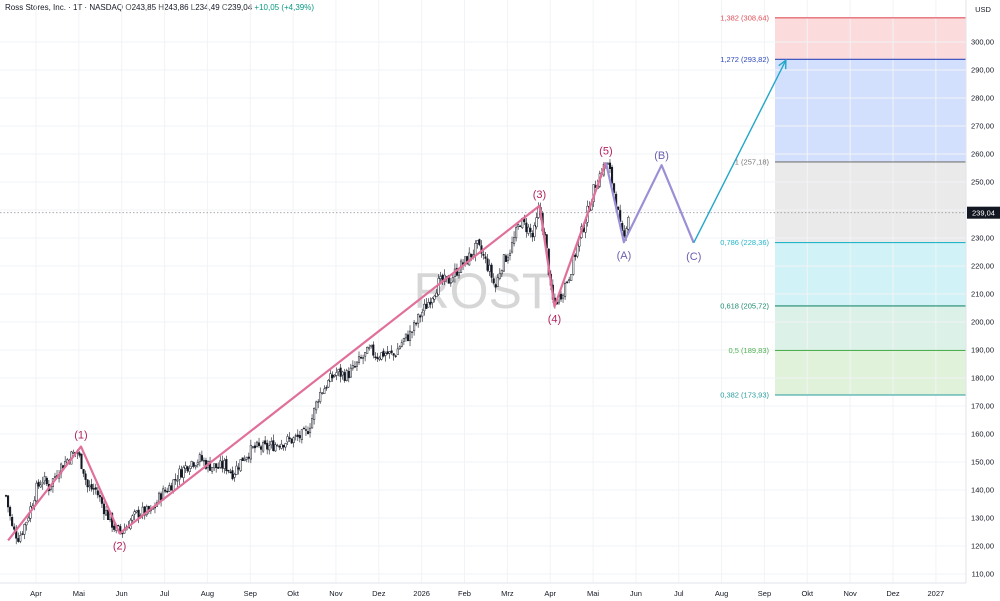 The height and width of the screenshot is (601, 1000). I want to click on high-value: 243,86, so click(176, 7).